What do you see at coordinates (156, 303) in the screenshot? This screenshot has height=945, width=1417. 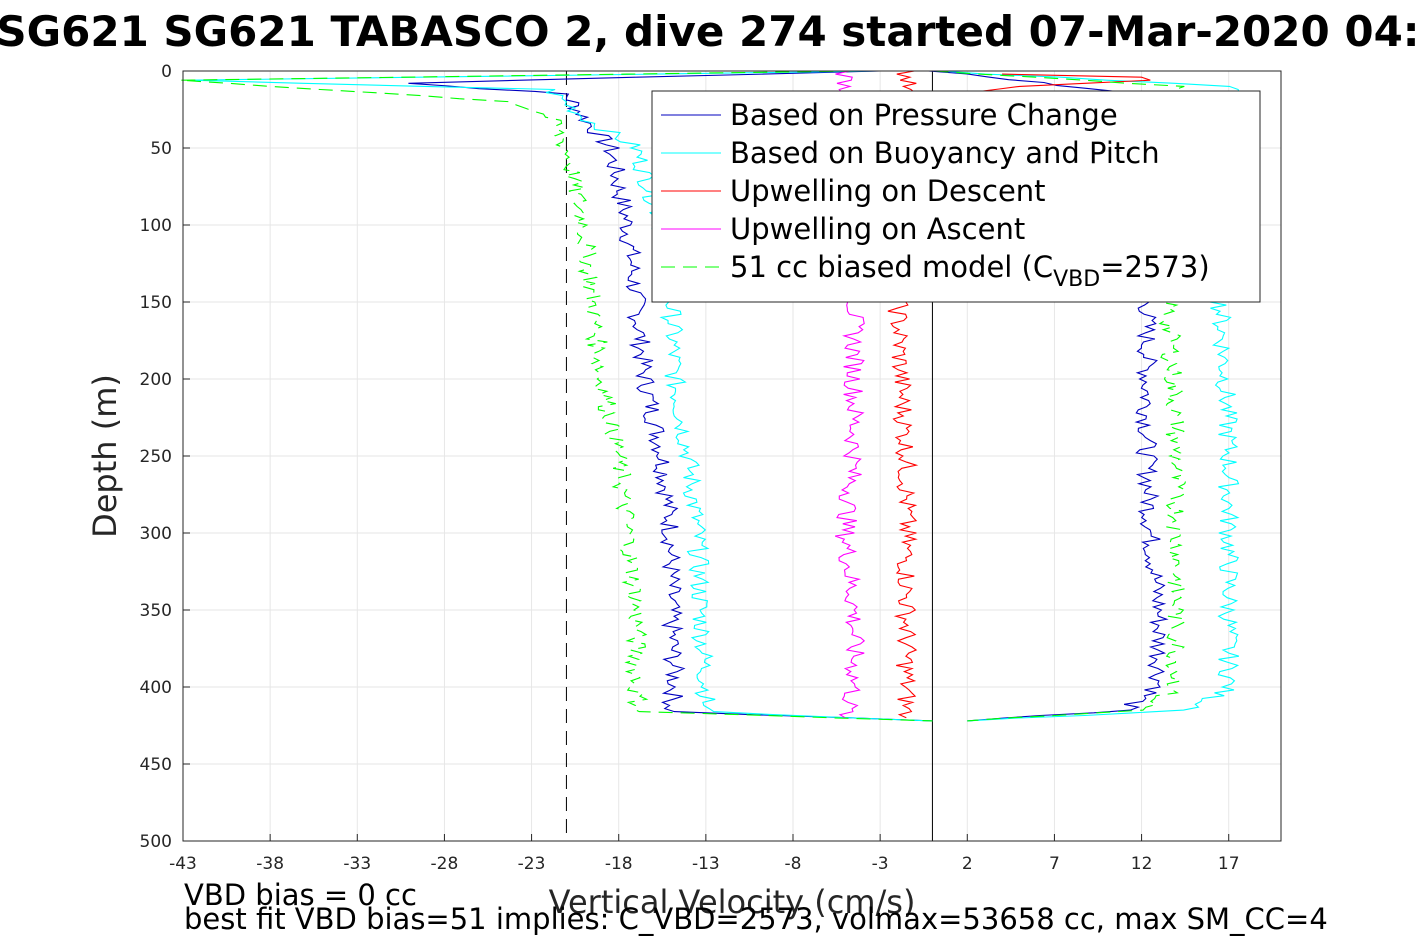 I see `y-tick-label: 150` at bounding box center [156, 303].